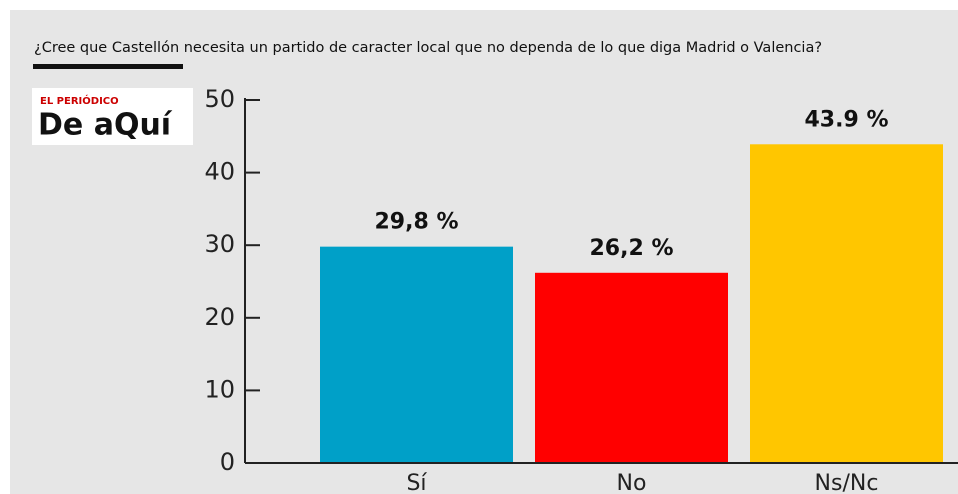 The image size is (958, 494). Describe the element at coordinates (417, 222) in the screenshot. I see `value-label: 29,8 %` at that location.